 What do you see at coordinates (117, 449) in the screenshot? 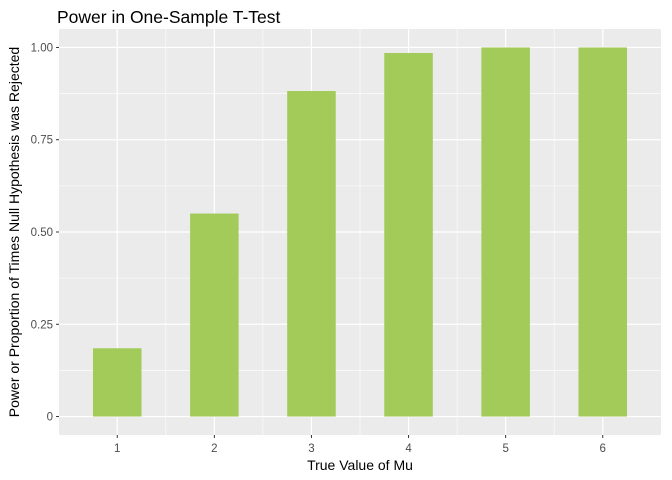
I see `x-tick-label: 1` at bounding box center [117, 449].